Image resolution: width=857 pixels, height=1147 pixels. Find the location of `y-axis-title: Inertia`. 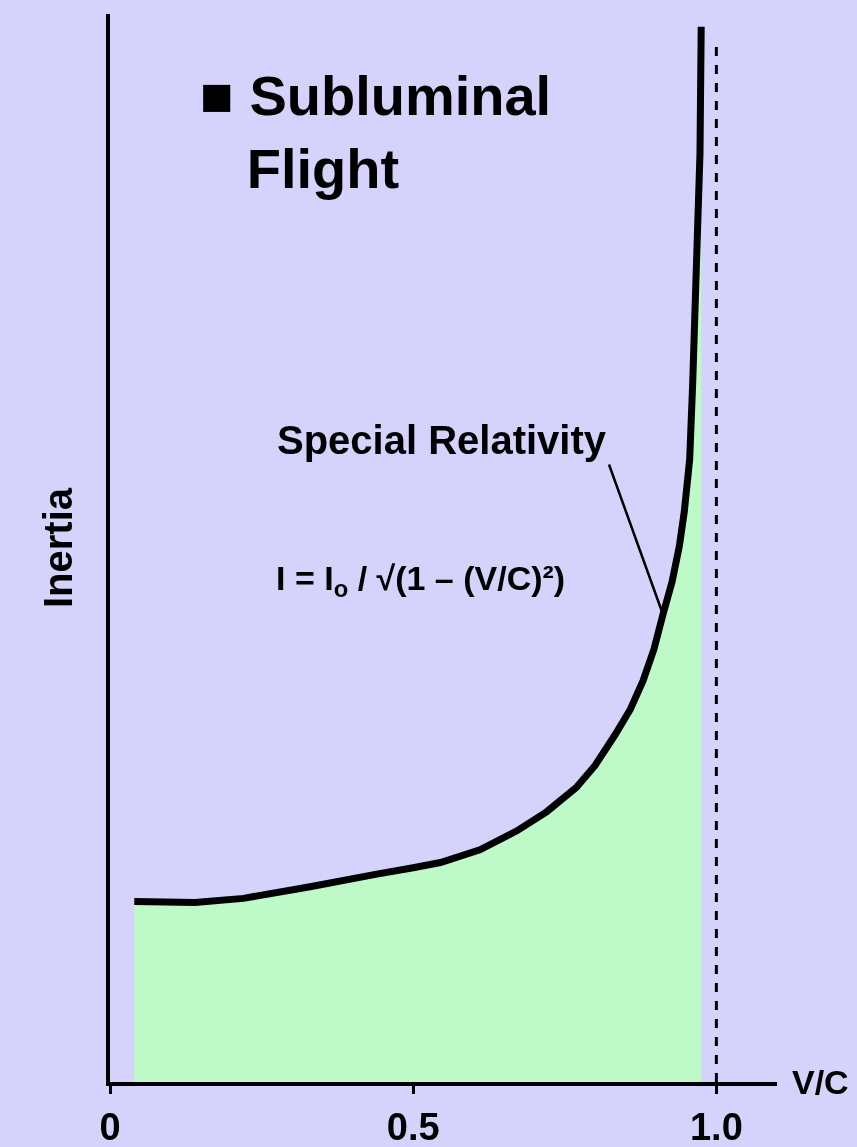

y-axis-title: Inertia is located at coordinates (58, 548).